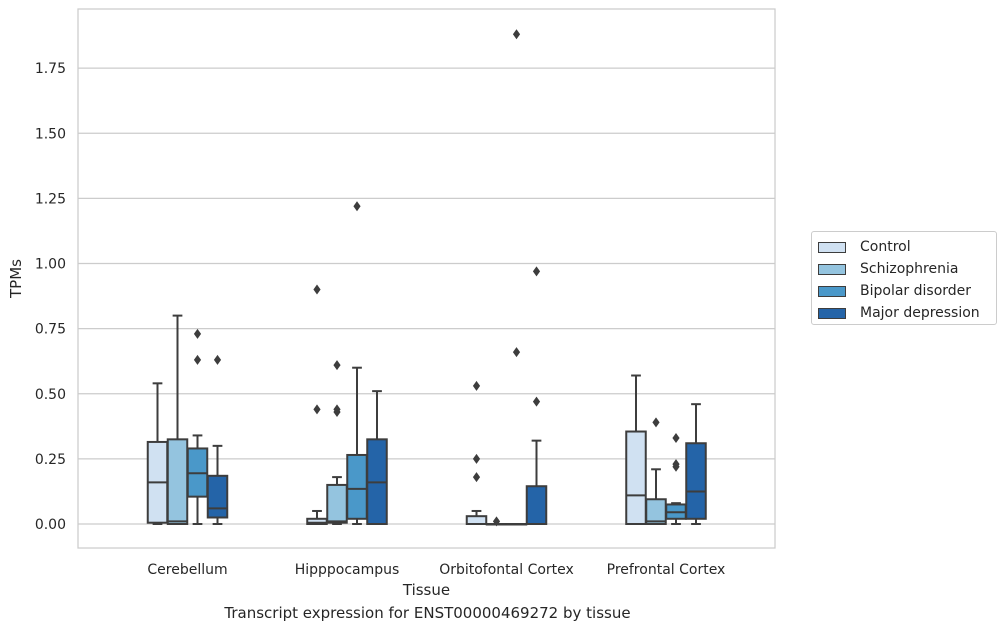 The height and width of the screenshot is (634, 1007). What do you see at coordinates (916, 291) in the screenshot?
I see `legend-label-bipolar-disorder: Bipolar disorder` at bounding box center [916, 291].